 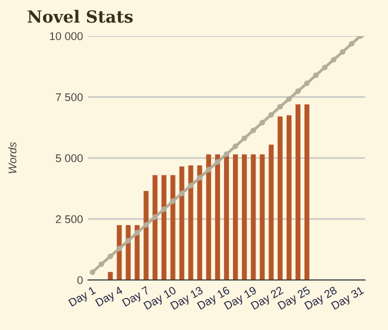 I want to click on y-tick-label: 0, so click(x=80, y=280).